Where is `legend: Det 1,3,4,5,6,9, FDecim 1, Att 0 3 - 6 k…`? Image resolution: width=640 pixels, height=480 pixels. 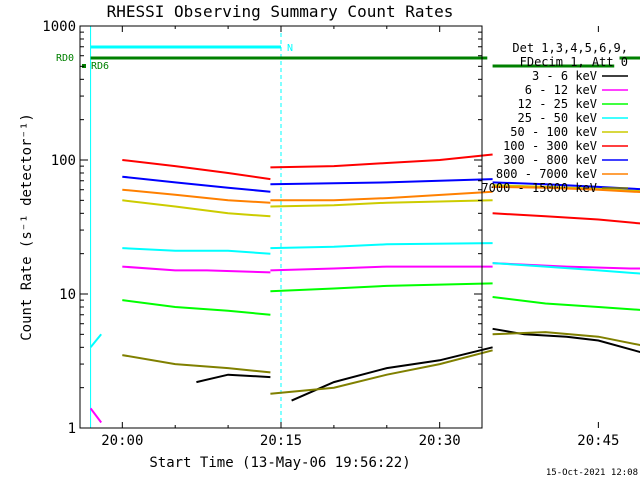
legend: Det 1,3,4,5,6,9, FDecim 1, Att 0 3 - 6 k… is located at coordinates (554, 118).